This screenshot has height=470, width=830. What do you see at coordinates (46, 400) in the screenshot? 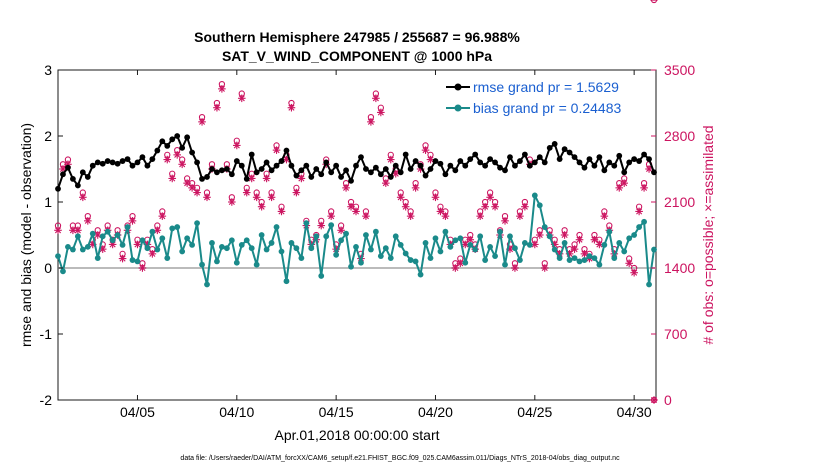
I see `y-left-tick-label: -2` at bounding box center [46, 400].